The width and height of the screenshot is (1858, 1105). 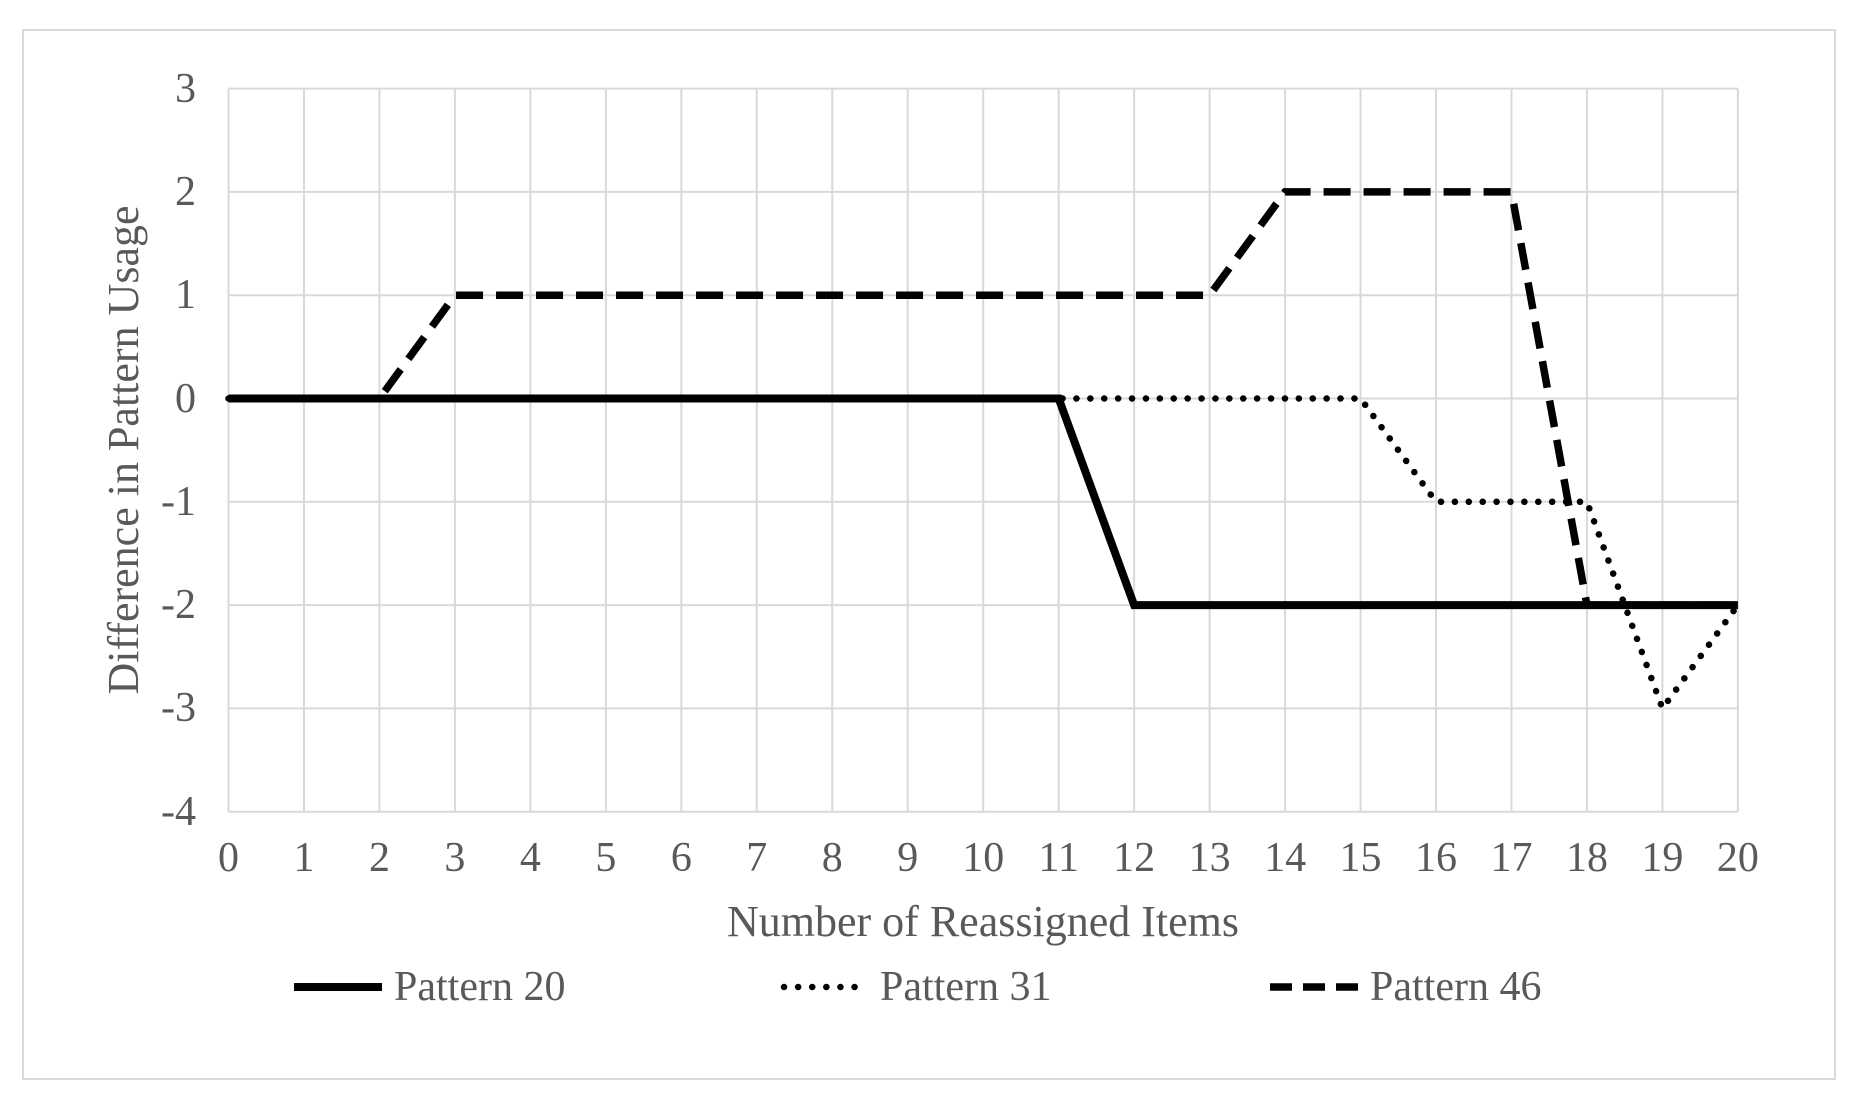 I want to click on x-tick-label-17: 17, so click(x=1511, y=858).